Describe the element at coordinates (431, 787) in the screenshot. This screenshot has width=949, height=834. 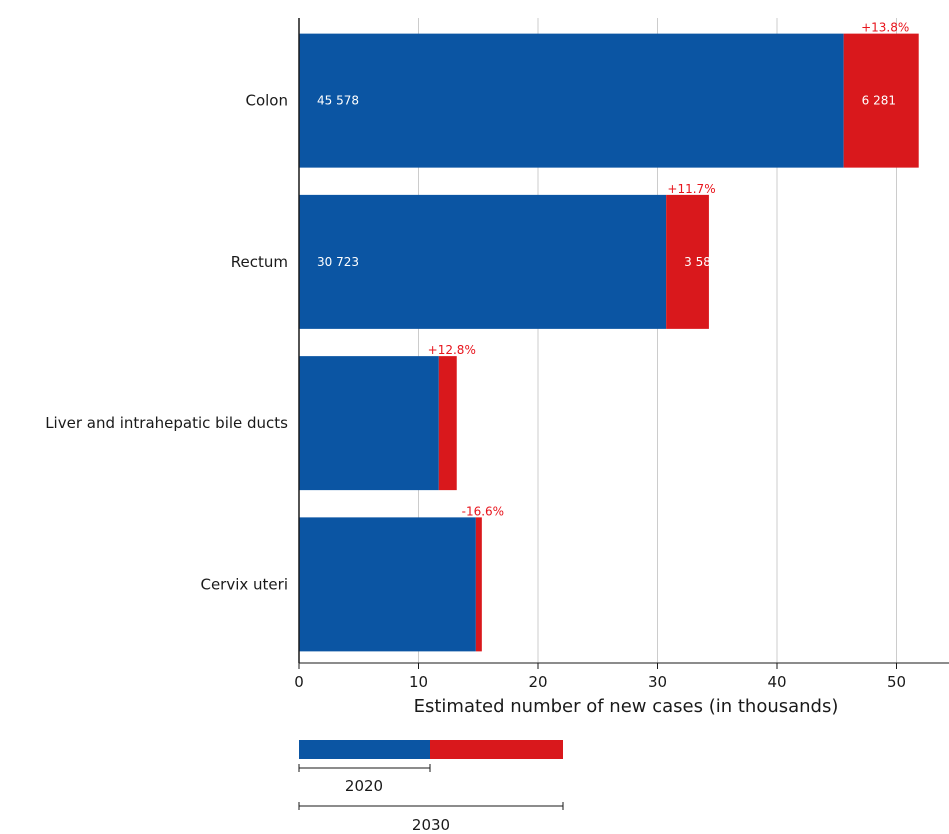
I see `legend: 2020 2030` at that location.